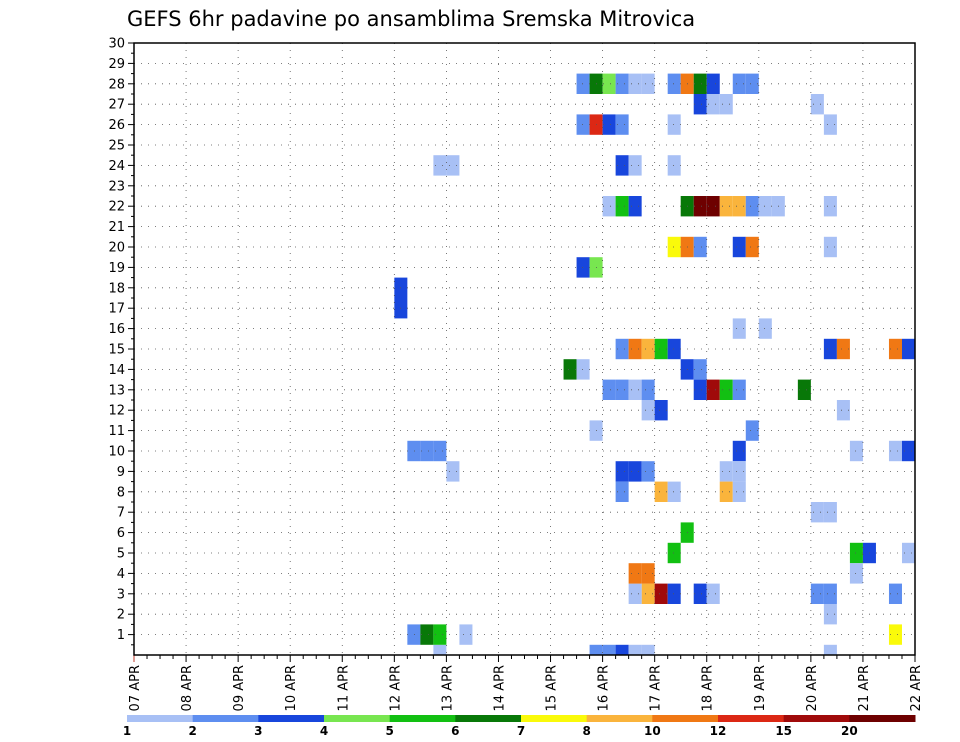 This screenshot has width=960, height=742. I want to click on y-tick-label: 11, so click(116, 431).